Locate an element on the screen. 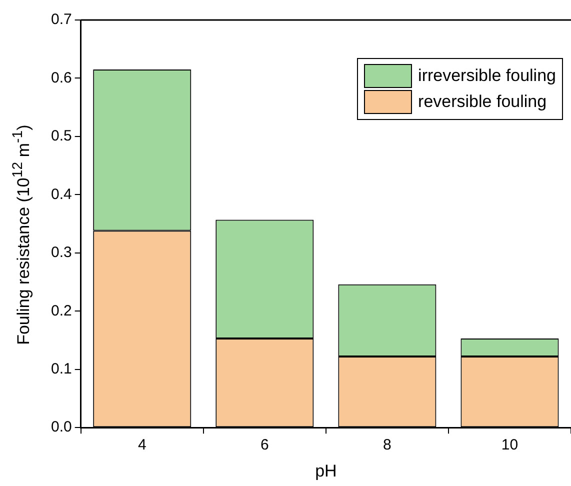 The image size is (571, 486). x-tick-label: 6 is located at coordinates (264, 445).